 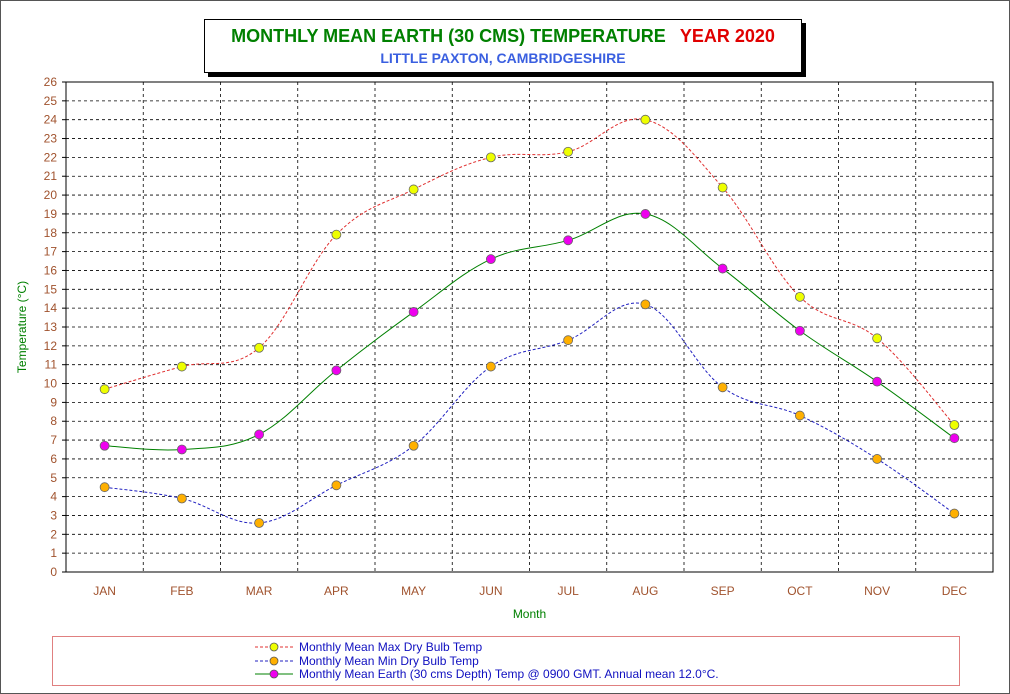 What do you see at coordinates (53, 534) in the screenshot?
I see `y-tick-label: 2` at bounding box center [53, 534].